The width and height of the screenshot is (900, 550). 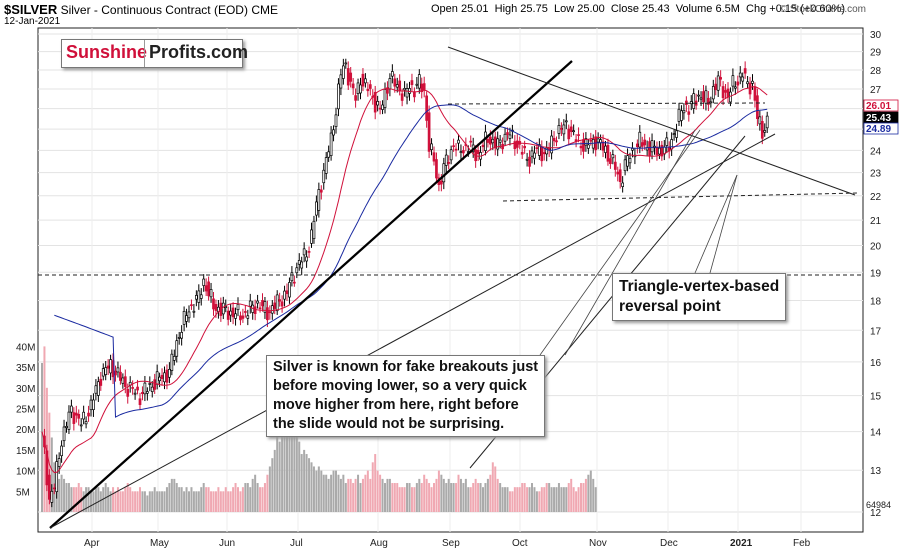 I want to click on date-tick-label: Oct, so click(x=520, y=543).